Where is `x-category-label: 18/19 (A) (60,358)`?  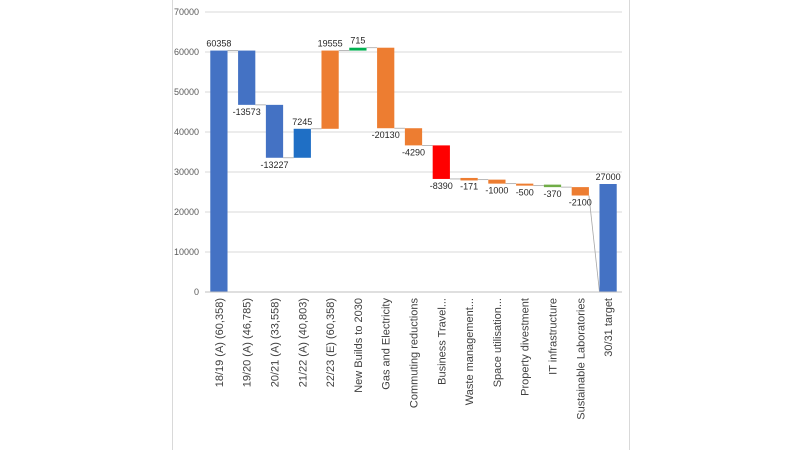
x-category-label: 18/19 (A) (60,358) is located at coordinates (220, 342).